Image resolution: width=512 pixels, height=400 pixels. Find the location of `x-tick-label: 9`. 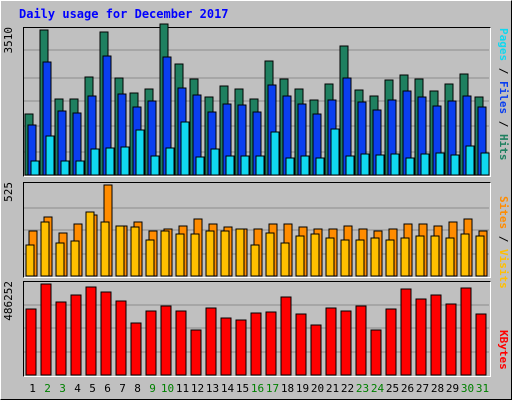

x-tick-label: 9 is located at coordinates (152, 388).